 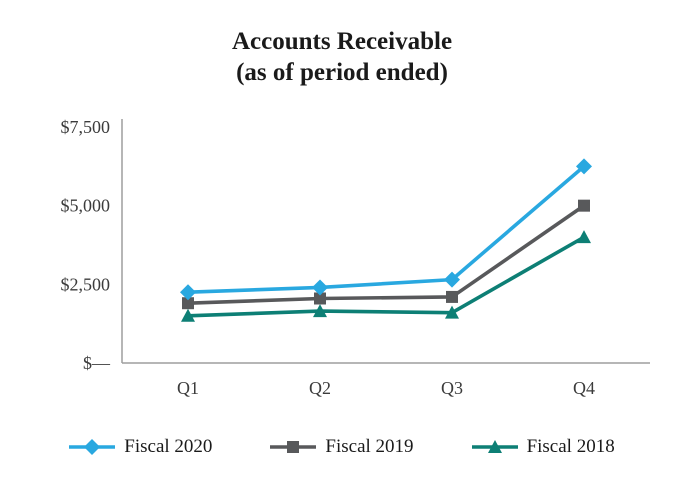 I want to click on diamond-legend-marker-icon, so click(x=92, y=447).